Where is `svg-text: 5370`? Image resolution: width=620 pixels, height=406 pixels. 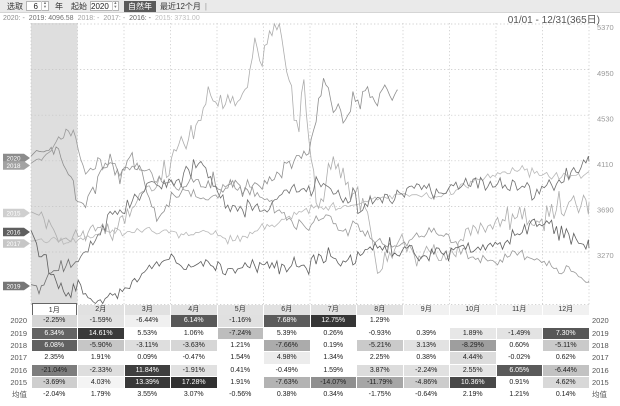
svg-text: 5370 is located at coordinates (605, 27).